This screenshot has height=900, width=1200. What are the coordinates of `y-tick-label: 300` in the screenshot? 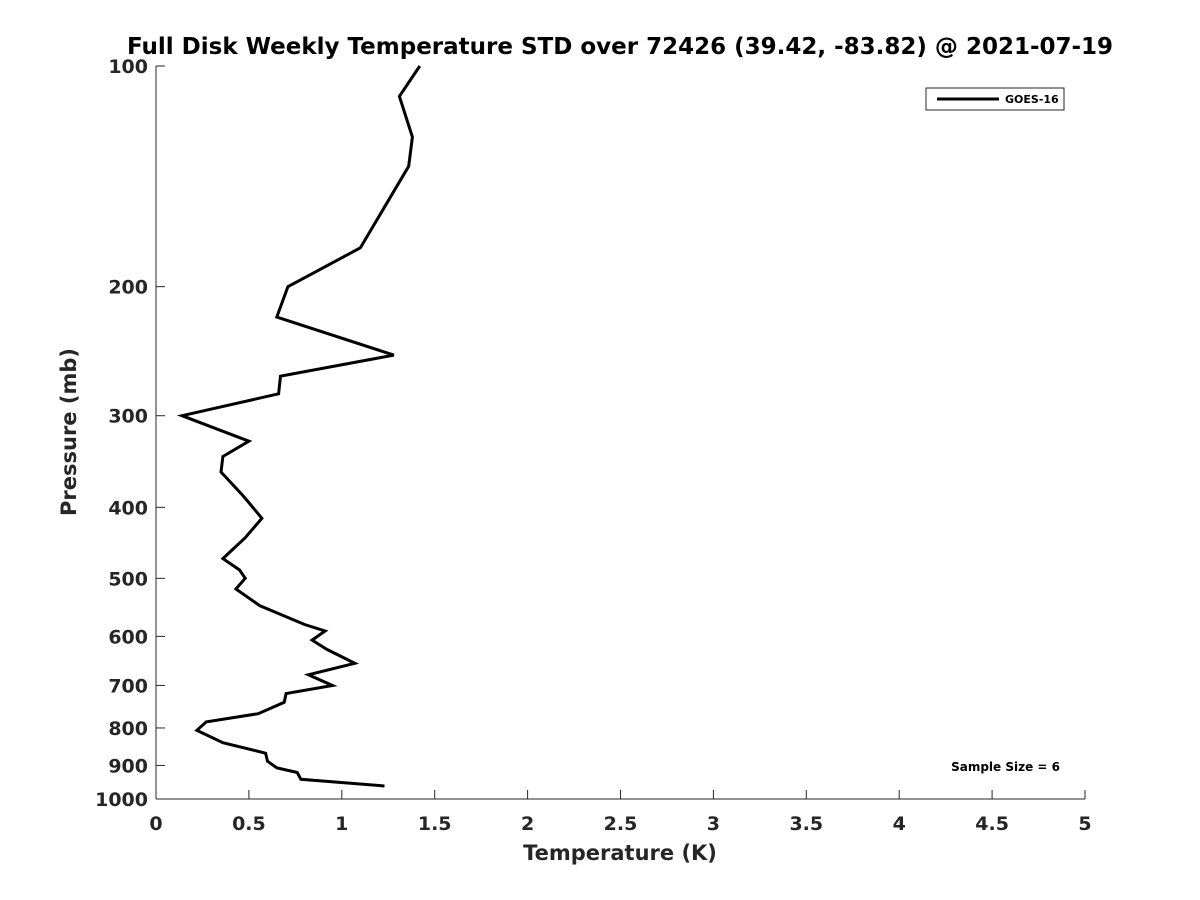 It's located at (128, 417).